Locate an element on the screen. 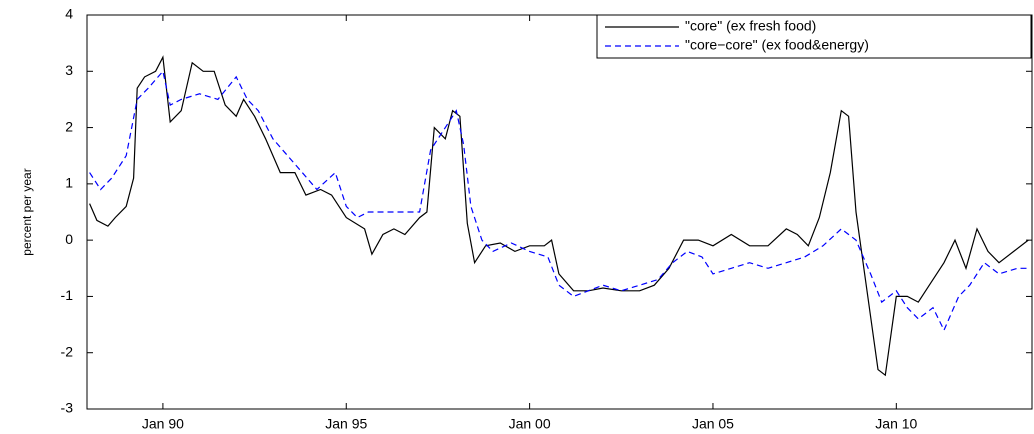  legend-label: "core" (ex fresh food) is located at coordinates (750, 26).